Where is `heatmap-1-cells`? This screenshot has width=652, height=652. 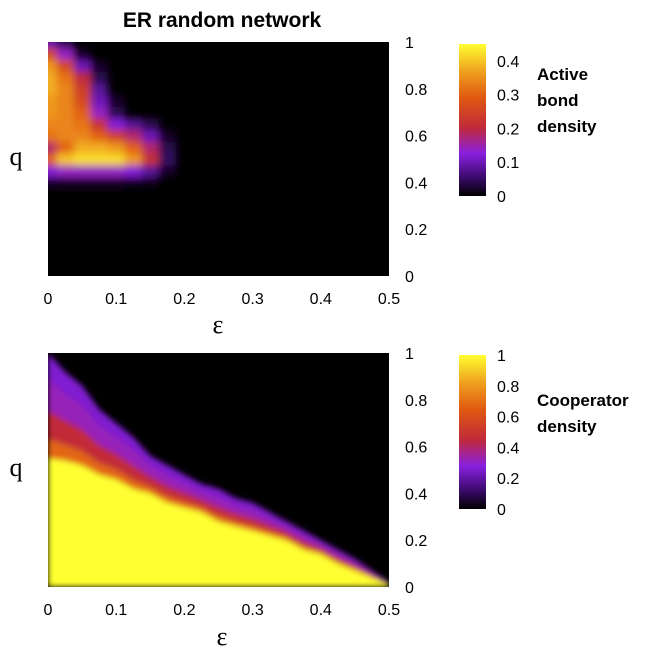
heatmap-1-cells is located at coordinates (112, 115).